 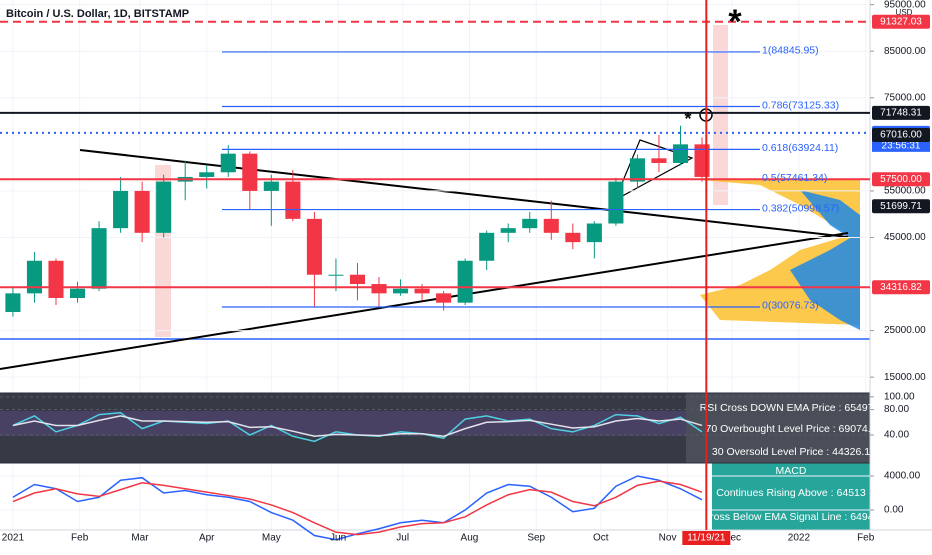 What do you see at coordinates (790, 429) in the screenshot?
I see `rsi-annotation: 70 Overbought Level Price : 69074.4` at bounding box center [790, 429].